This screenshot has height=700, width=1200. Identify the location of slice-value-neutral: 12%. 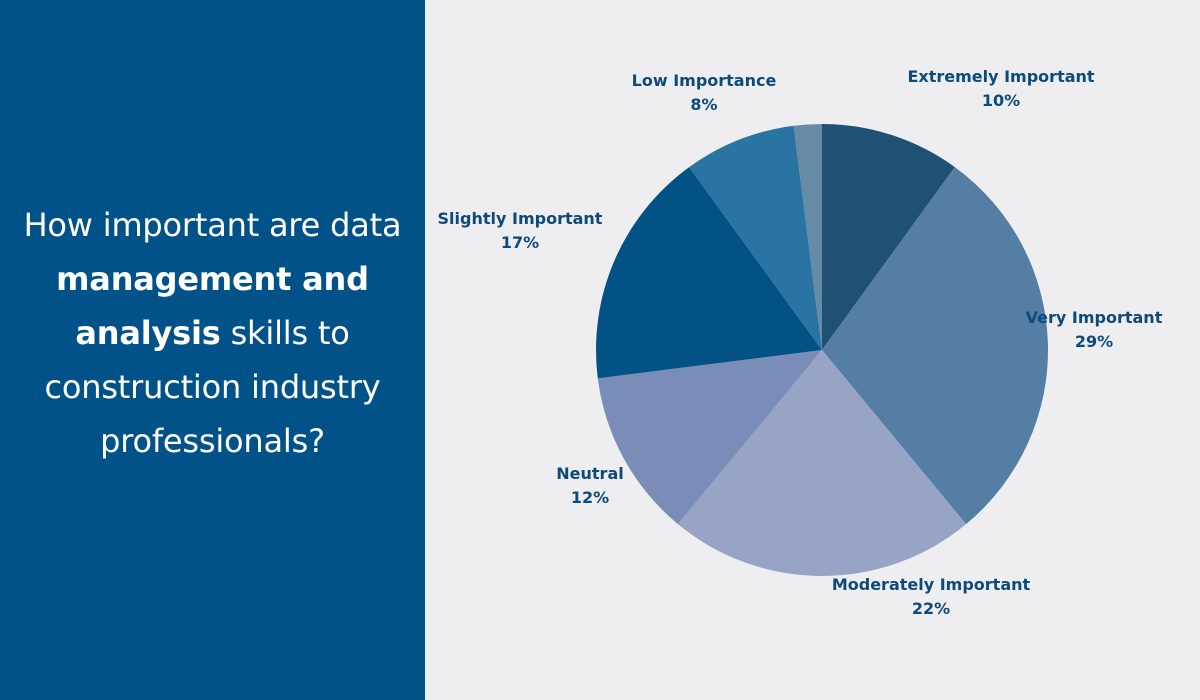
(590, 497).